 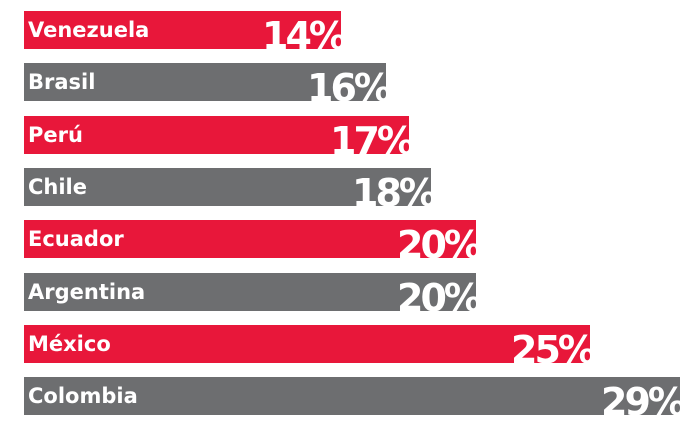 What do you see at coordinates (76, 239) in the screenshot?
I see `bar-category-label: Ecuador` at bounding box center [76, 239].